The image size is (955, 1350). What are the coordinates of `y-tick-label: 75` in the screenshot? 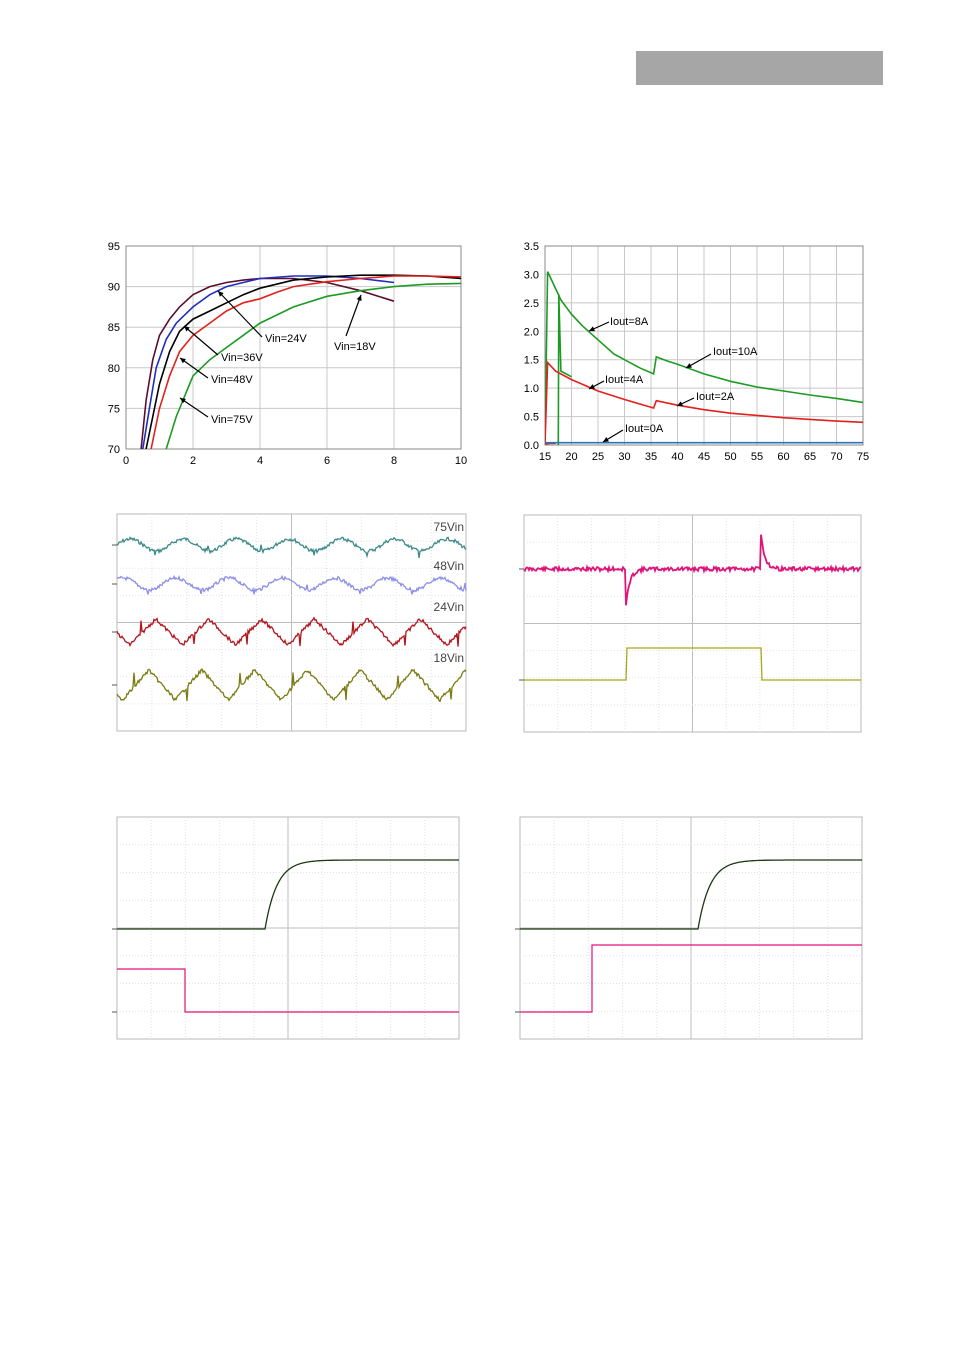 It's located at (114, 409).